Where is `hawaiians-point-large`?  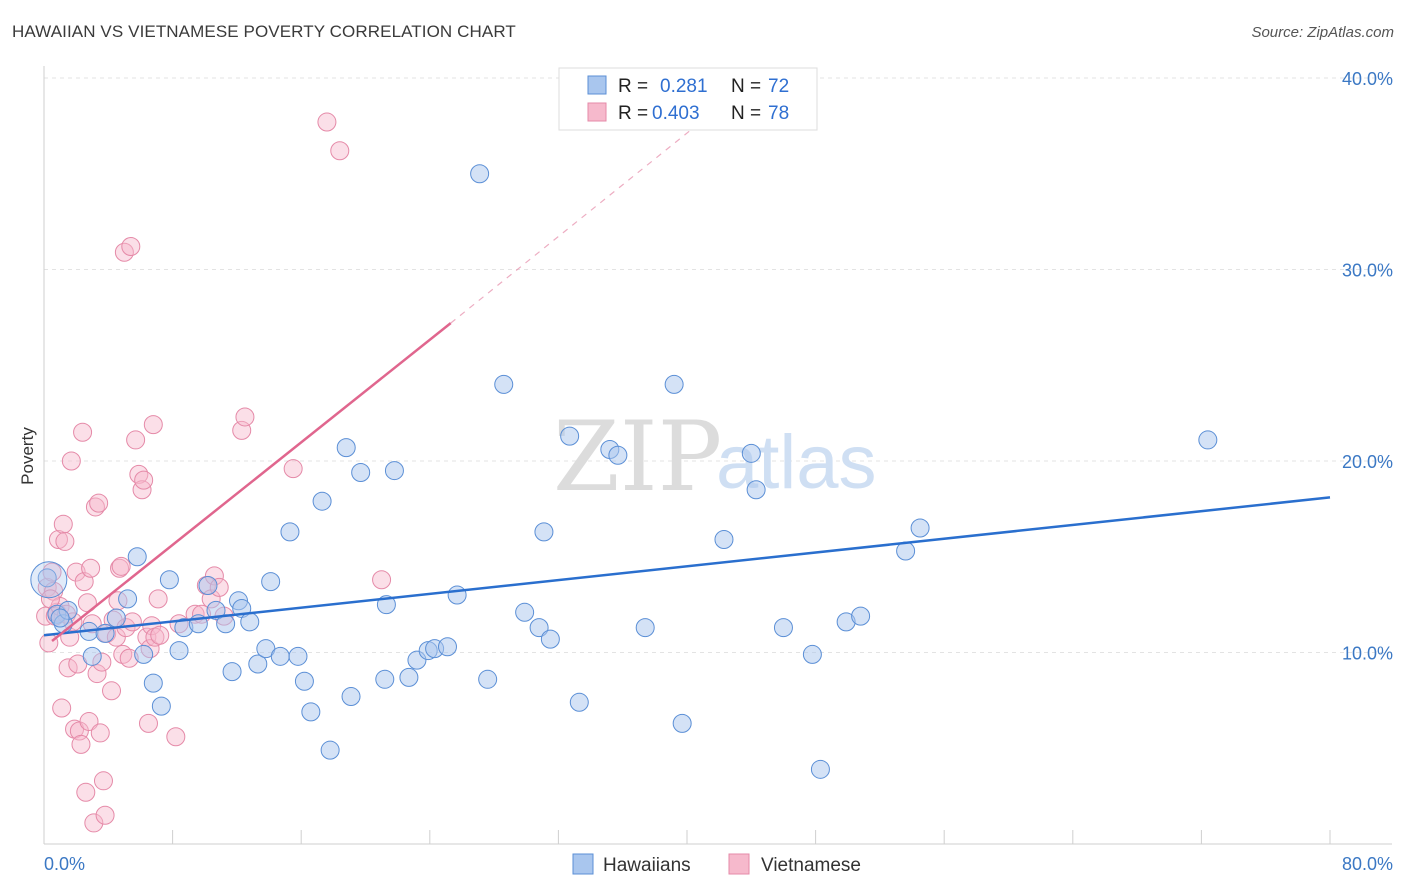
hawaiians-point-large is located at coordinates (49, 580).